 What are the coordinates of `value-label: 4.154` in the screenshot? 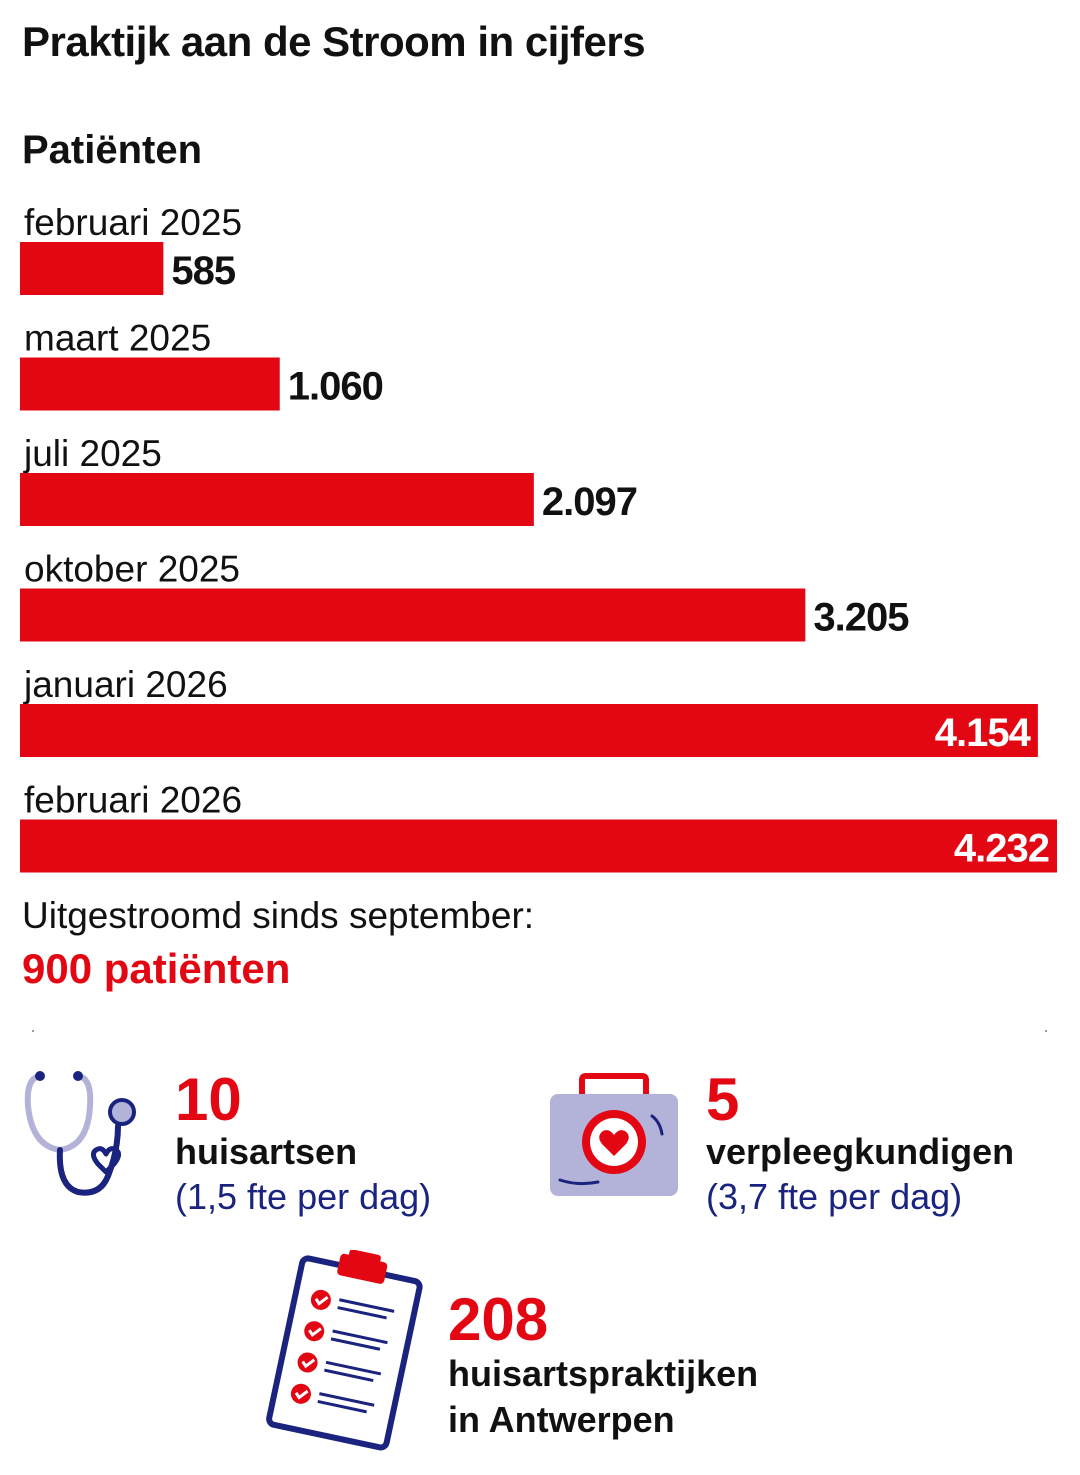 It's located at (983, 733).